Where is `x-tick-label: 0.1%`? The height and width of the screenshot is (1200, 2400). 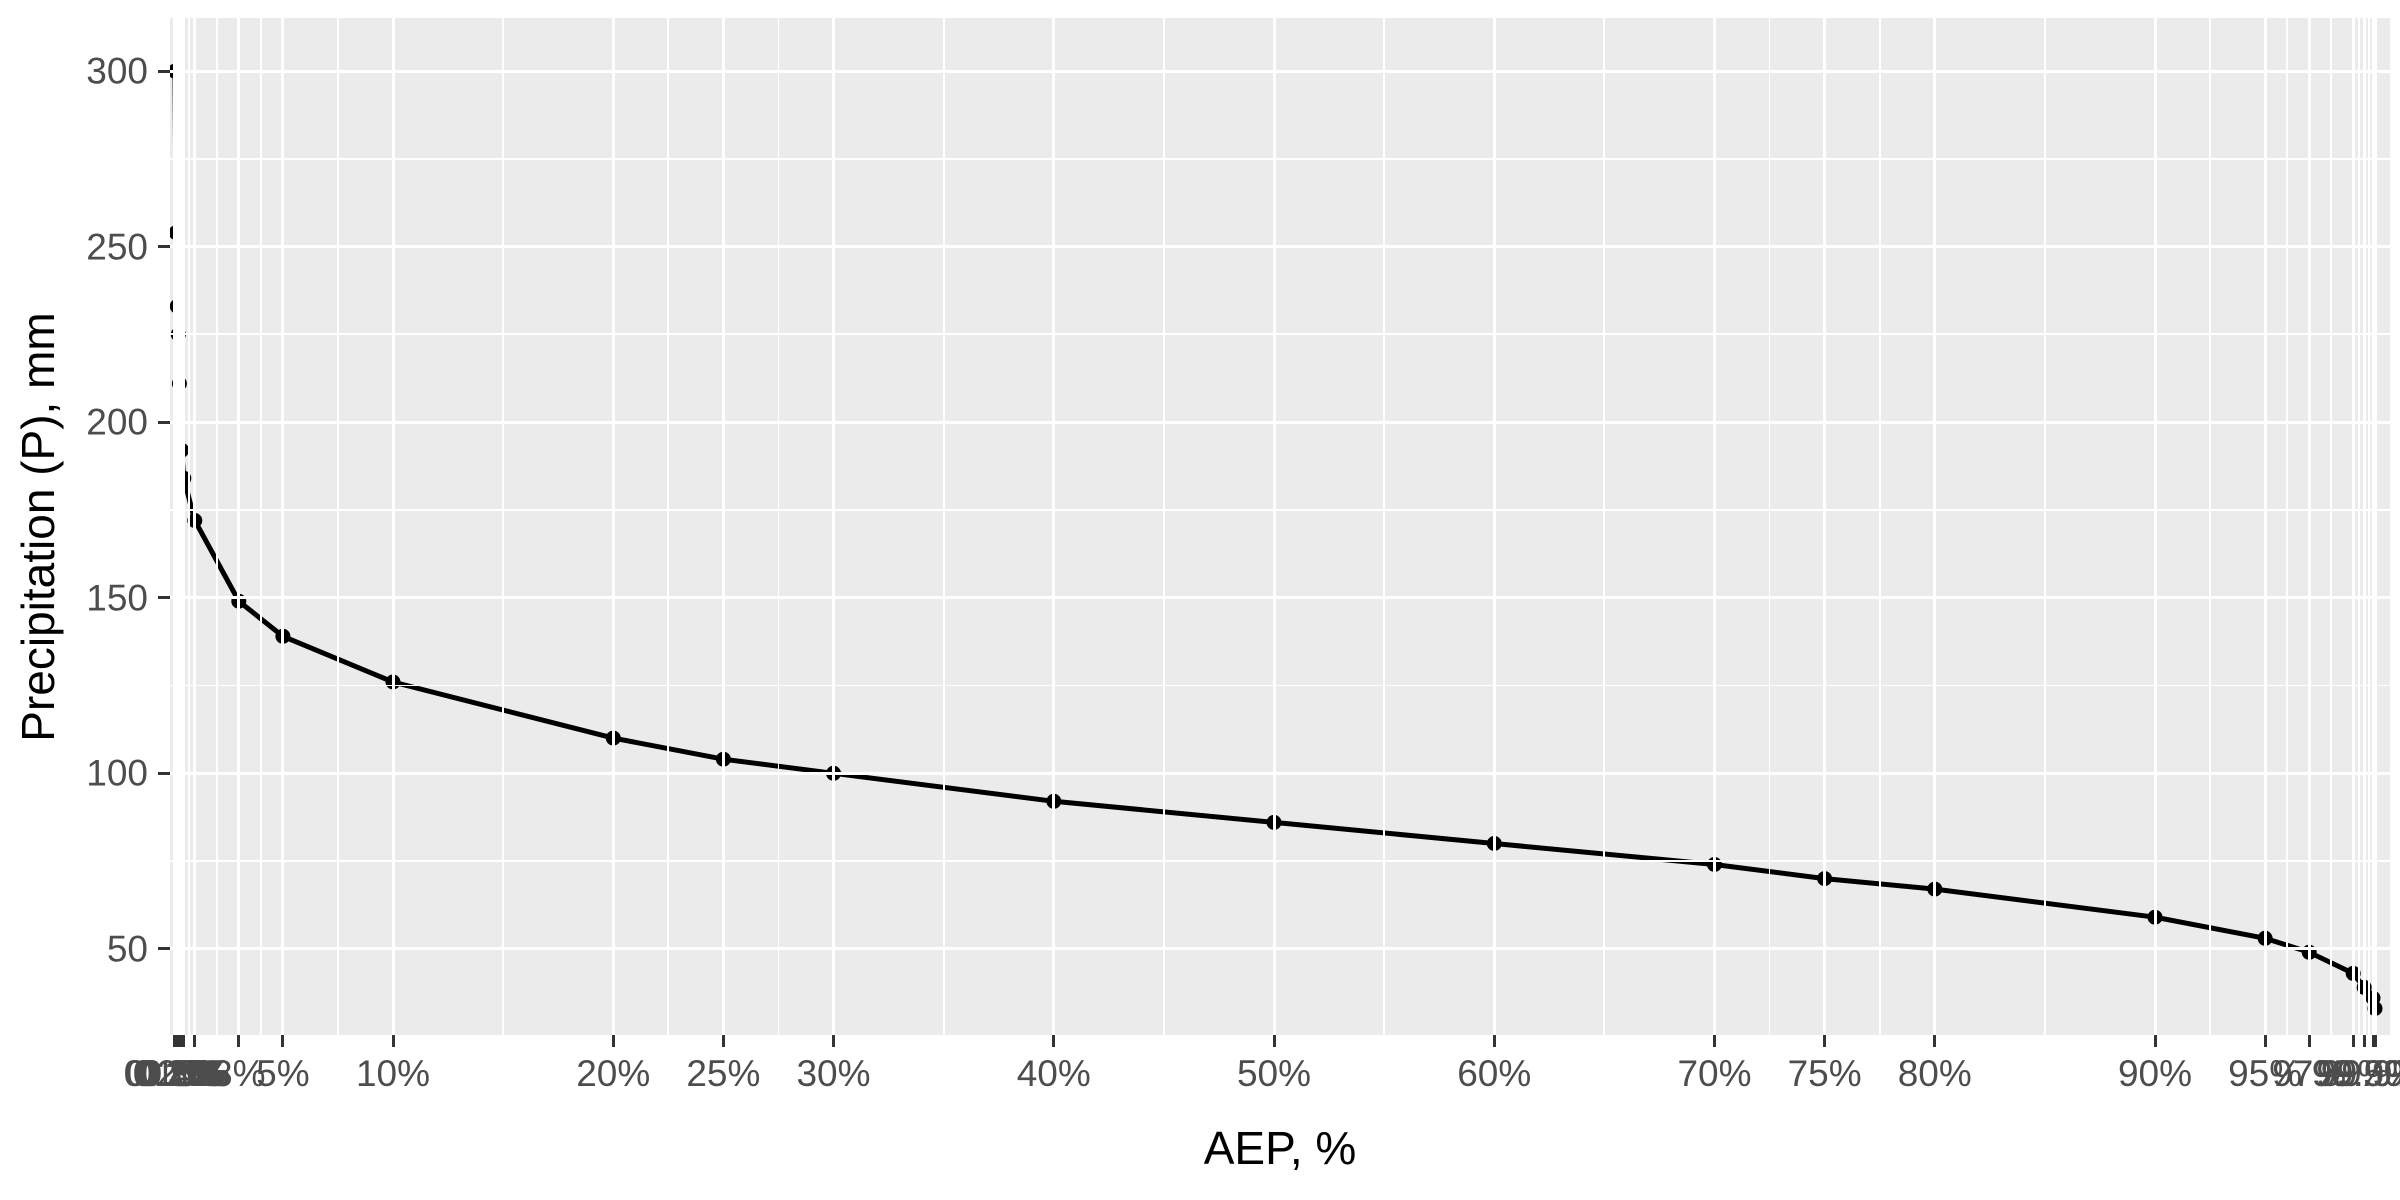
x-tick-label: 0.1% is located at coordinates (175, 1073).